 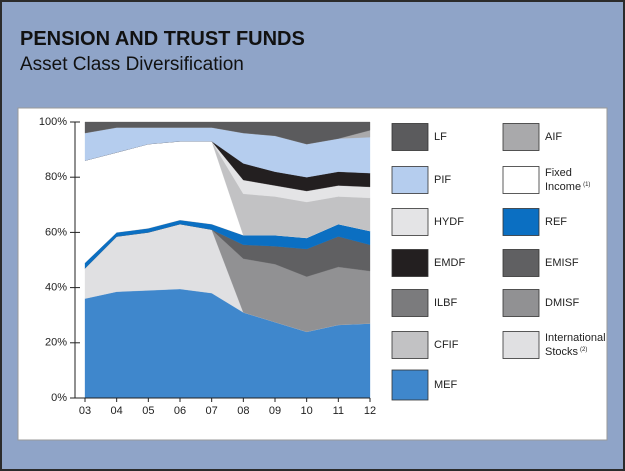 What do you see at coordinates (370, 411) in the screenshot?
I see `x-tick-label: 12` at bounding box center [370, 411].